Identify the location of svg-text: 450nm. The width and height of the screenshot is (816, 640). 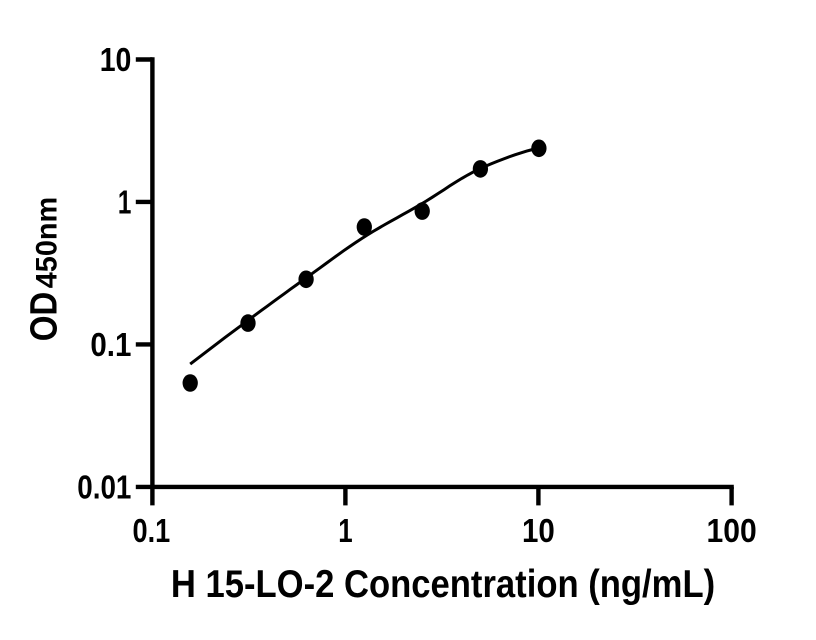
(46, 243).